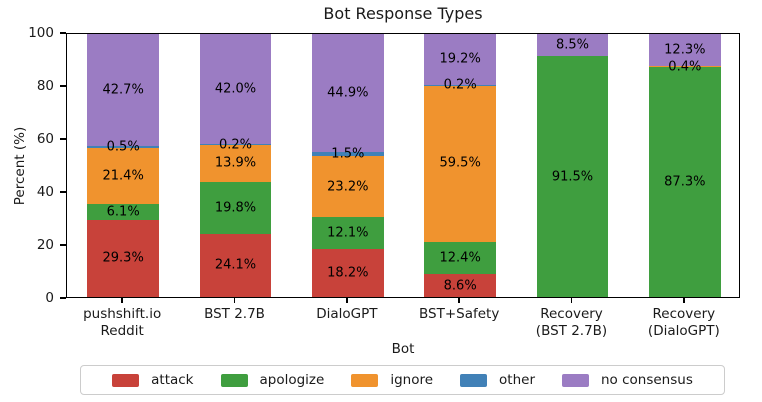 The width and height of the screenshot is (762, 402). I want to click on bar-segment-value: 8.5%, so click(572, 45).